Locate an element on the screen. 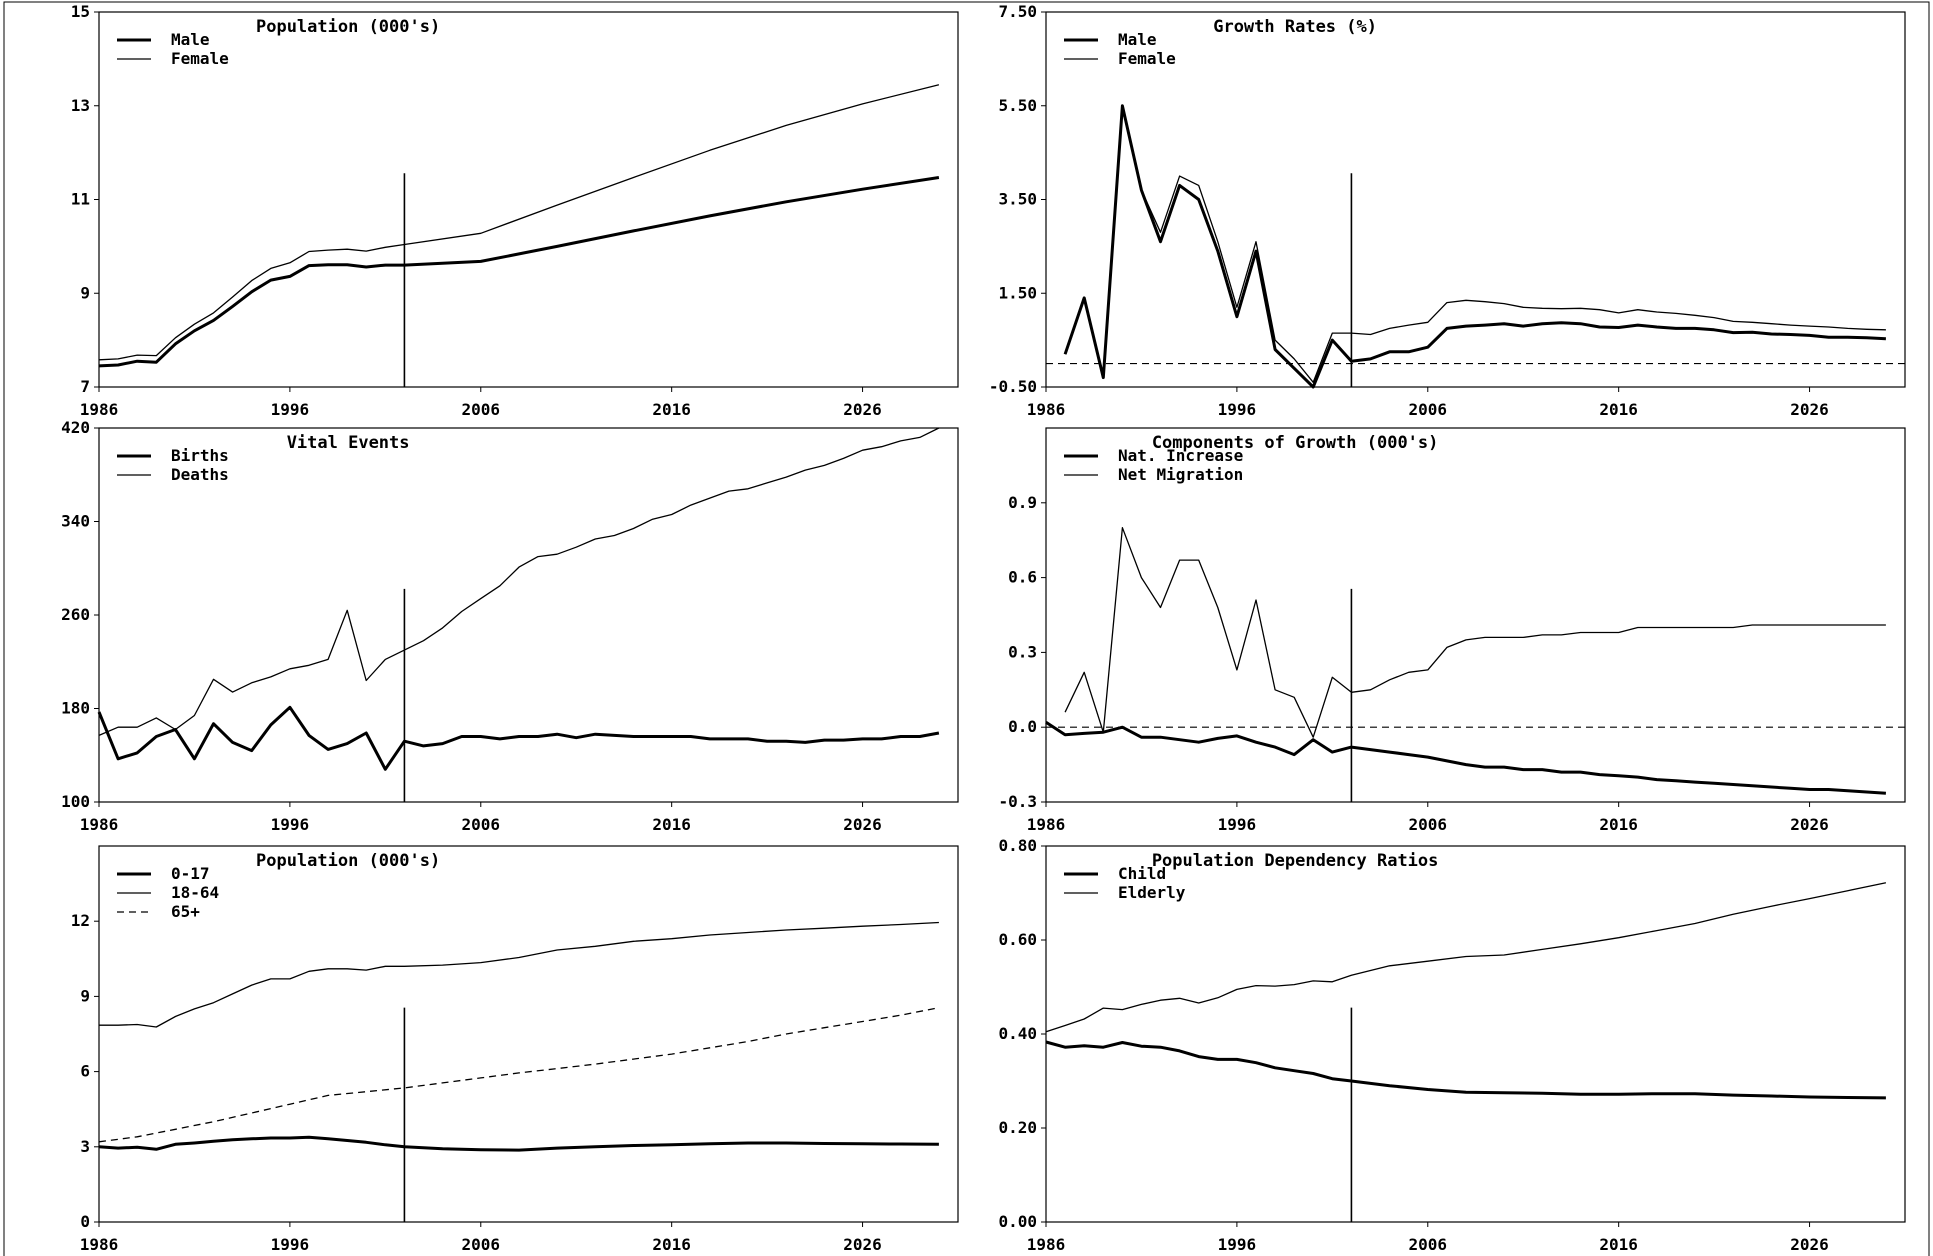 The image size is (1933, 1256). legend-label: Net Migration is located at coordinates (1180, 474).